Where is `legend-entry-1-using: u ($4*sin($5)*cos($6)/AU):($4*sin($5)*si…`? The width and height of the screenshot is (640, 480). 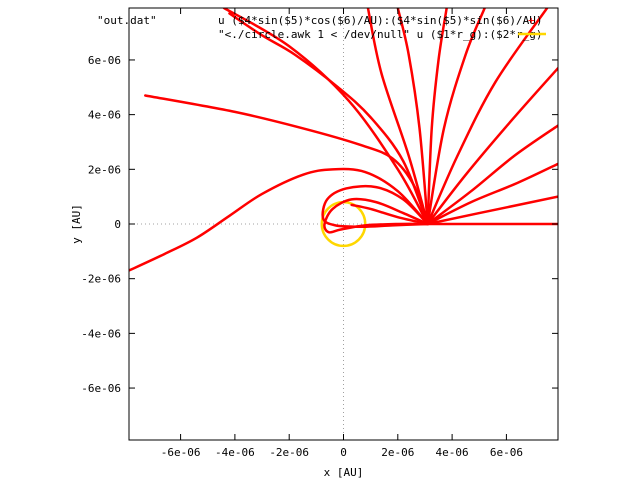 legend-entry-1-using: u ($4*sin($5)*cos($6)/AU):($4*sin($5)*si… is located at coordinates (380, 20).